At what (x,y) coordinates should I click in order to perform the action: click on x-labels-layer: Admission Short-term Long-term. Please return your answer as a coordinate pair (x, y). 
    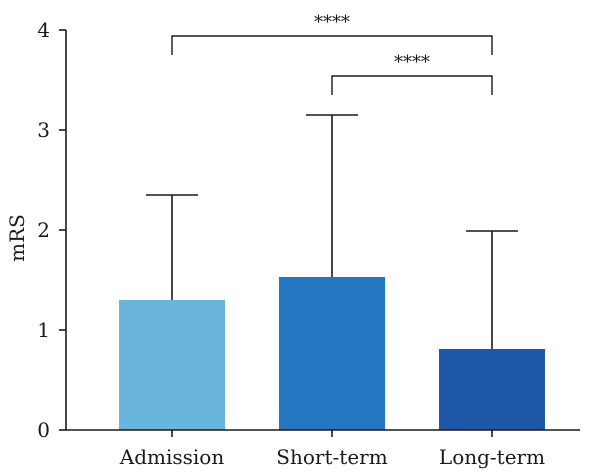
    Looking at the image, I should click on (332, 449).